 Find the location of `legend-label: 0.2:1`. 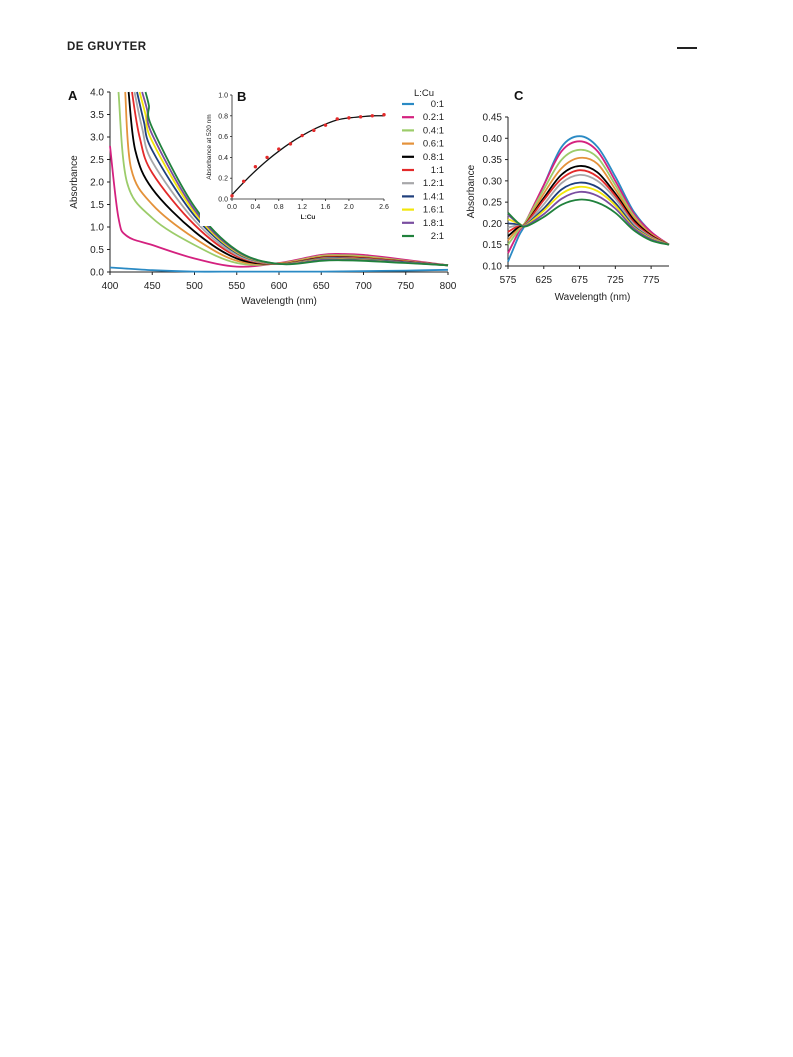

legend-label: 0.2:1 is located at coordinates (433, 117).